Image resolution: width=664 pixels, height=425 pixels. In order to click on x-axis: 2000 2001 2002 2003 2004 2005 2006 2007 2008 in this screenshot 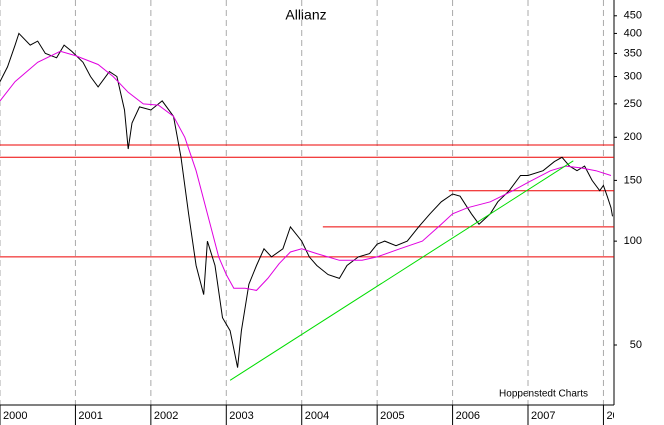, I will do `click(315, 415)`.